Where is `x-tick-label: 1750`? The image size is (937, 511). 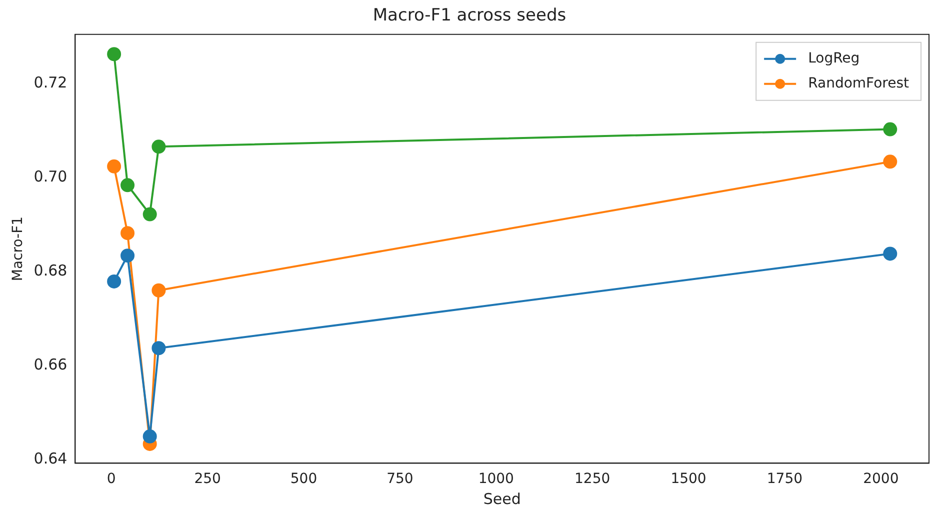
x-tick-label: 1750 is located at coordinates (784, 479).